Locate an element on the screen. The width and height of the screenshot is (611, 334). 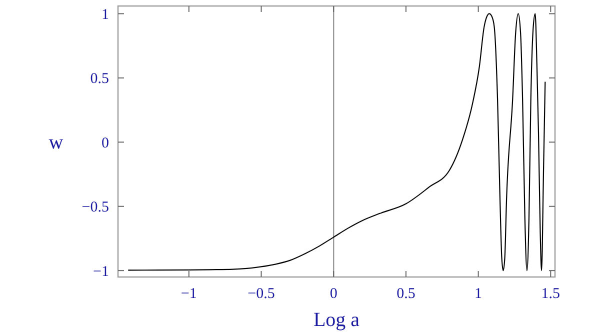
x-tick-label: 0.5 is located at coordinates (406, 294).